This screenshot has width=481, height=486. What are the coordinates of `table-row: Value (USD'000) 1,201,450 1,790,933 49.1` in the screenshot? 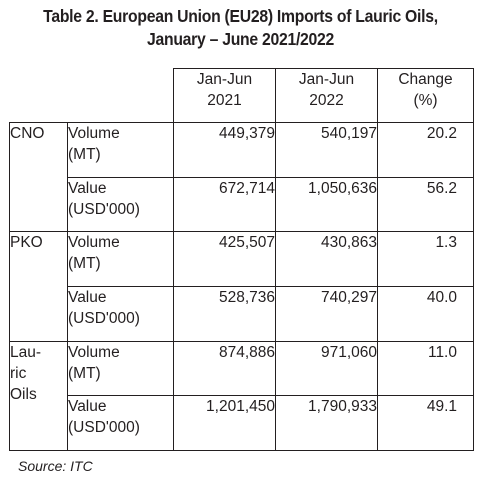 It's located at (242, 423).